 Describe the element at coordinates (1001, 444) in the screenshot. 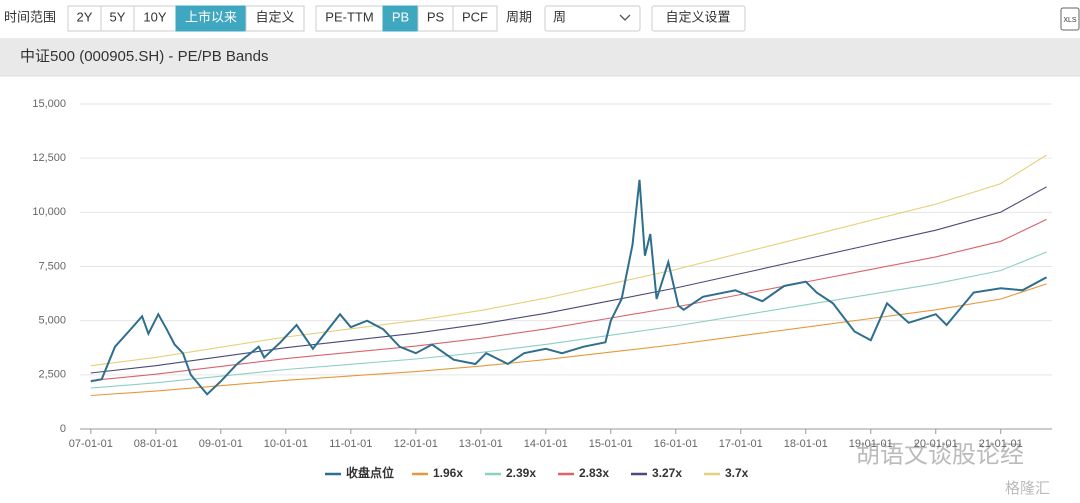

I see `x-tick-label: 21-01-01` at that location.